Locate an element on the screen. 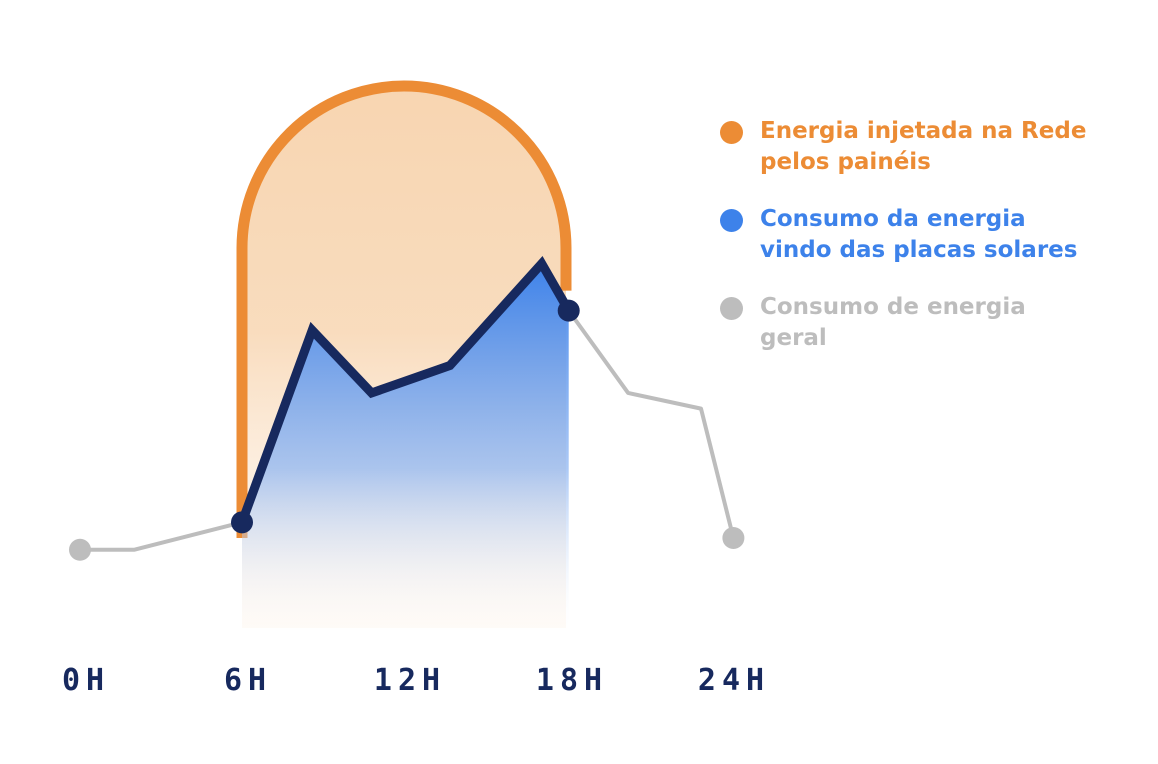 This screenshot has height=764, width=1158. legend-label-general: Consumo de energia geral is located at coordinates (893, 322).